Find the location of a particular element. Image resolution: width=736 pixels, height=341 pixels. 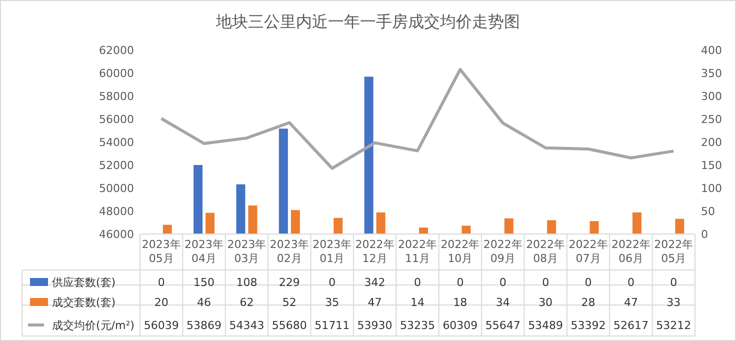

data-label: 108 is located at coordinates (247, 282).